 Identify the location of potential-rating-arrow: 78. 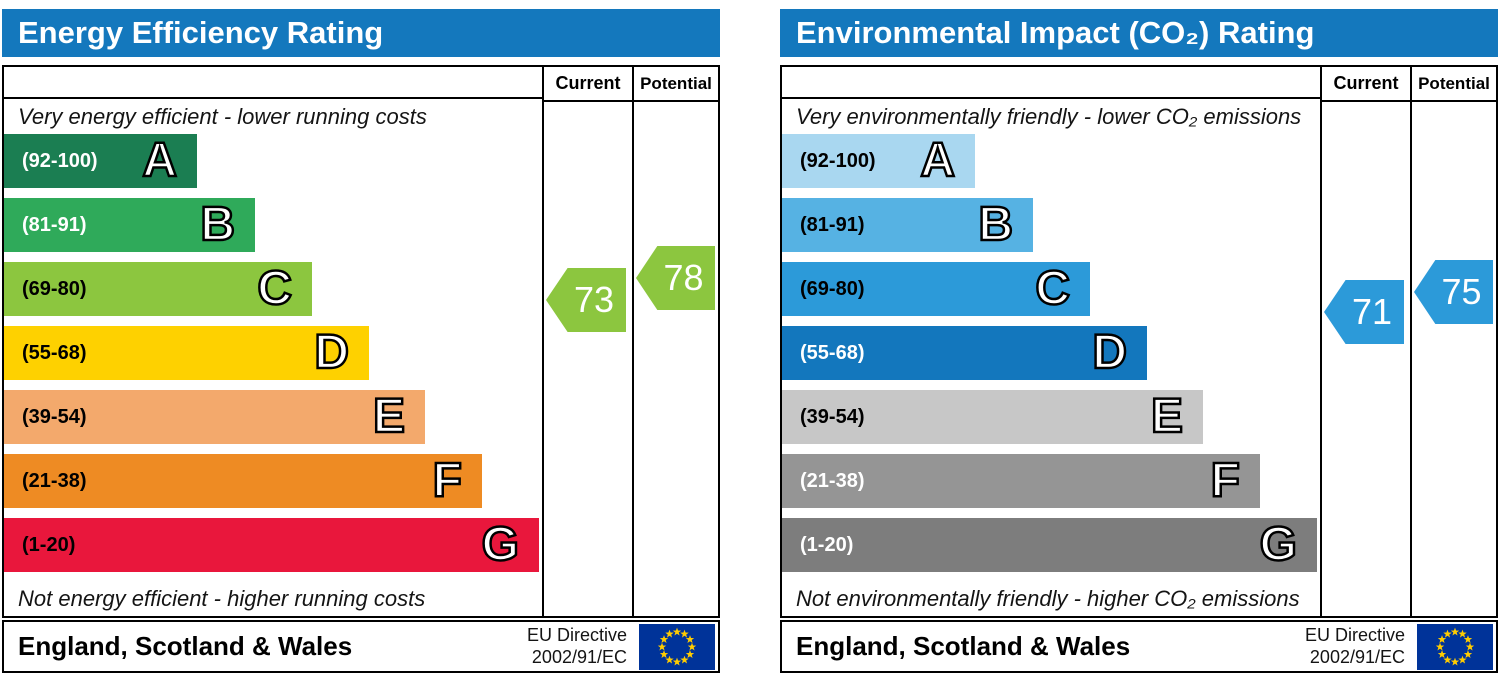
(675, 278).